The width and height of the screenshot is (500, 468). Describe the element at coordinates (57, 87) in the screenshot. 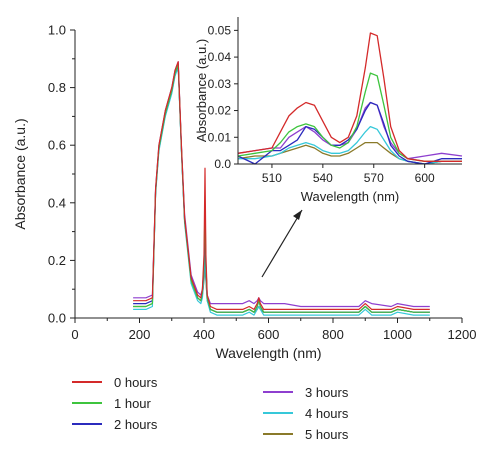

I see `main-y-tick-label: 0.8` at that location.